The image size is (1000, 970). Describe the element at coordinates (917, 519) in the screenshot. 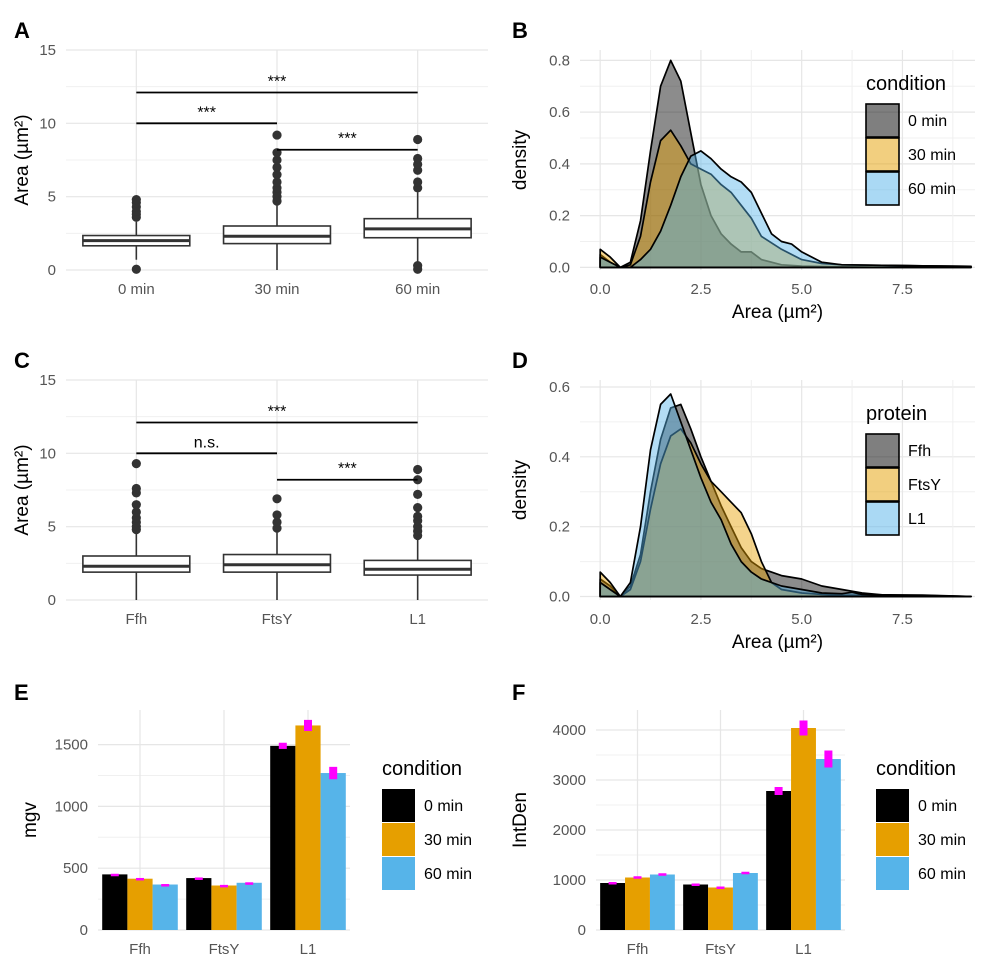

I see `legend-label: L1` at that location.